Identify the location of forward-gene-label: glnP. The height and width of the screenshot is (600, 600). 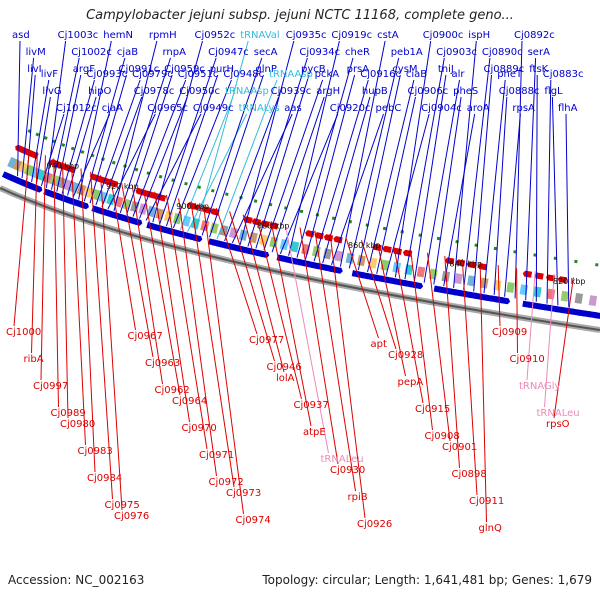
(266, 69).